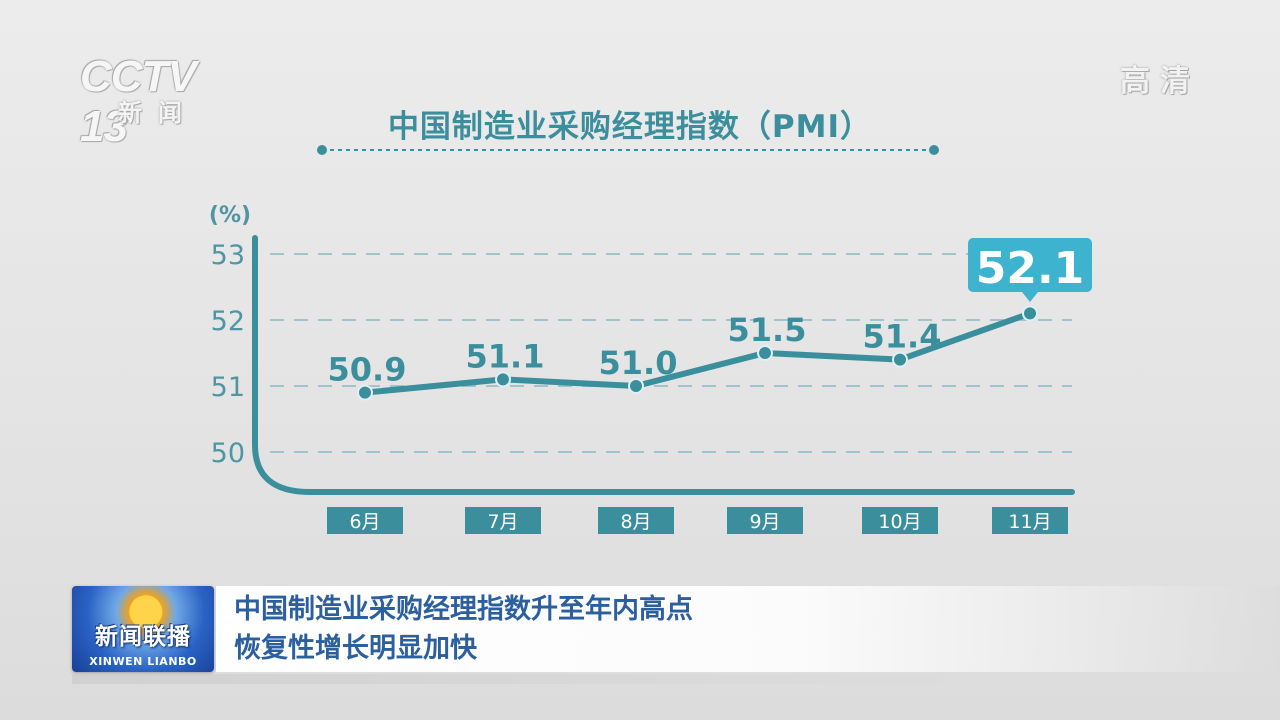  I want to click on xinwen-lianbo-logo: 新闻联播 XINWEN LIANBO, so click(143, 629).